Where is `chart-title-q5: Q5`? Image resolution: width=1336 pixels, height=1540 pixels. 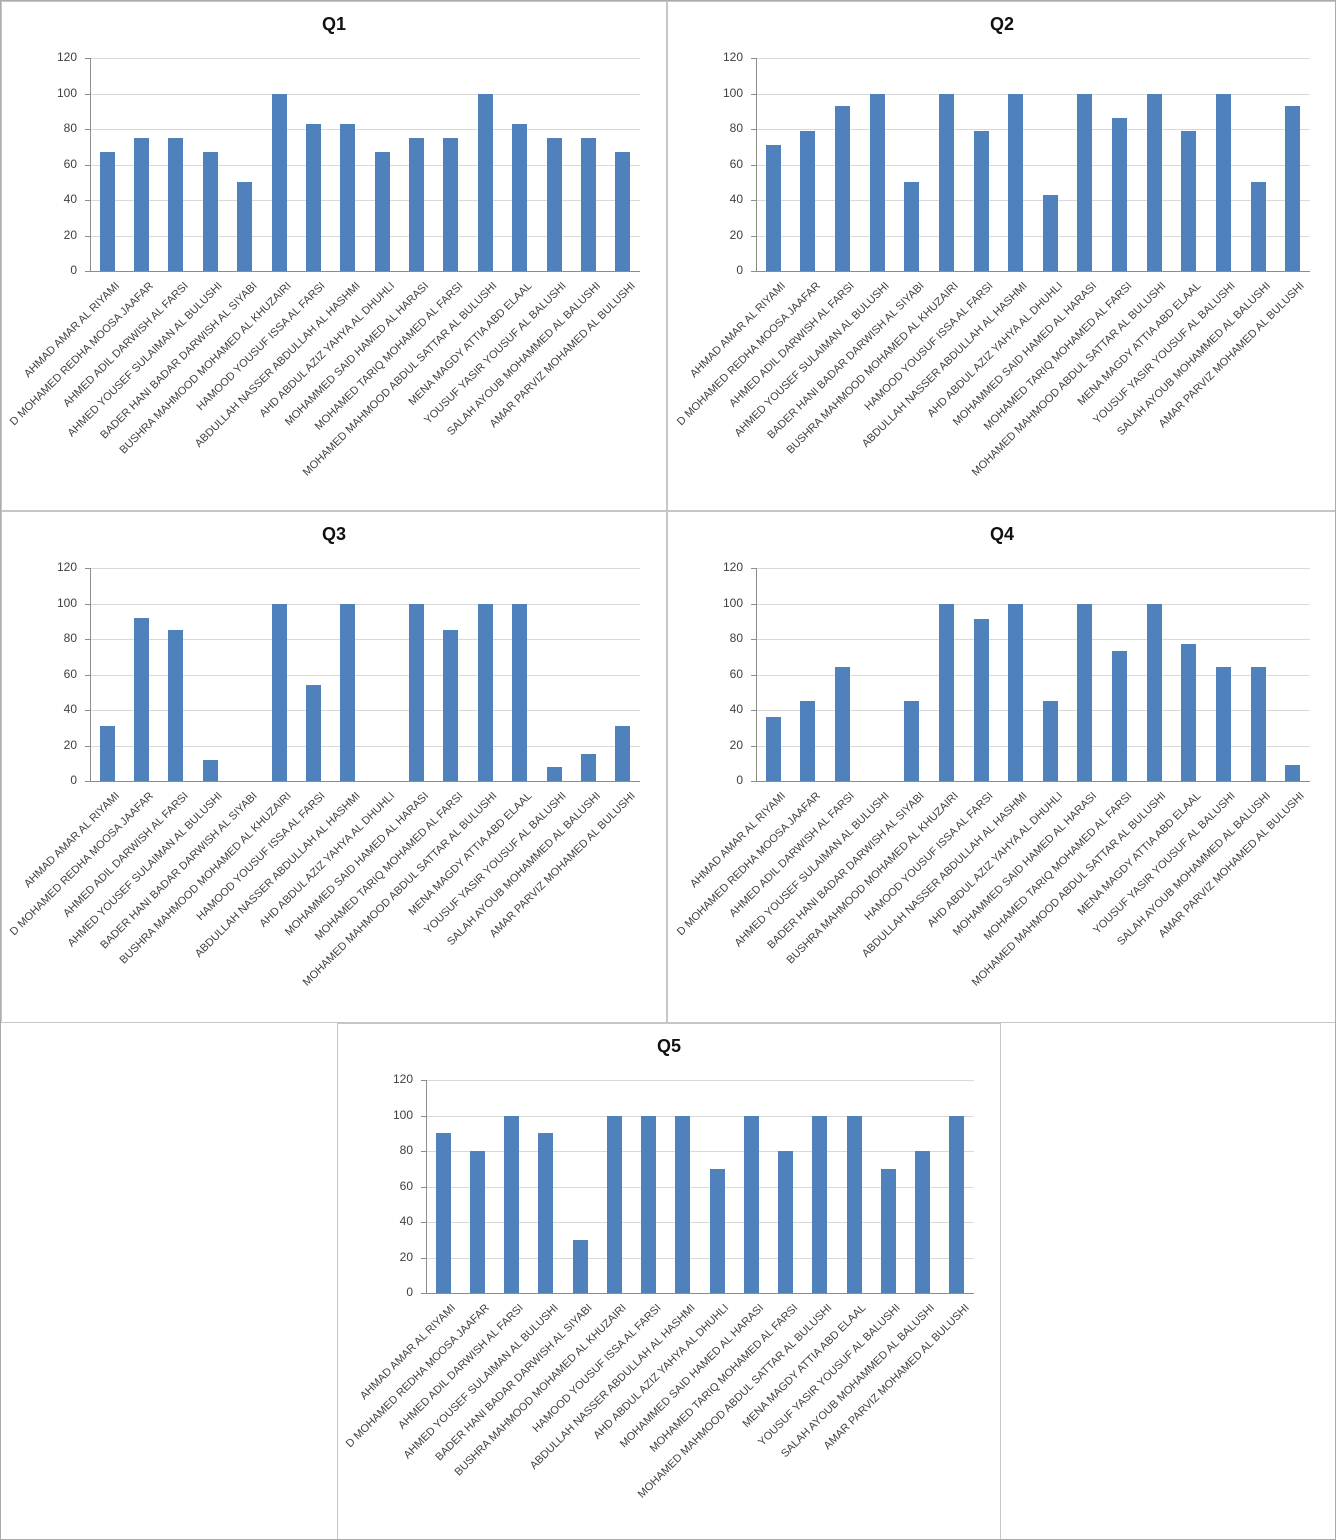 chart-title-q5: Q5 is located at coordinates (668, 1046).